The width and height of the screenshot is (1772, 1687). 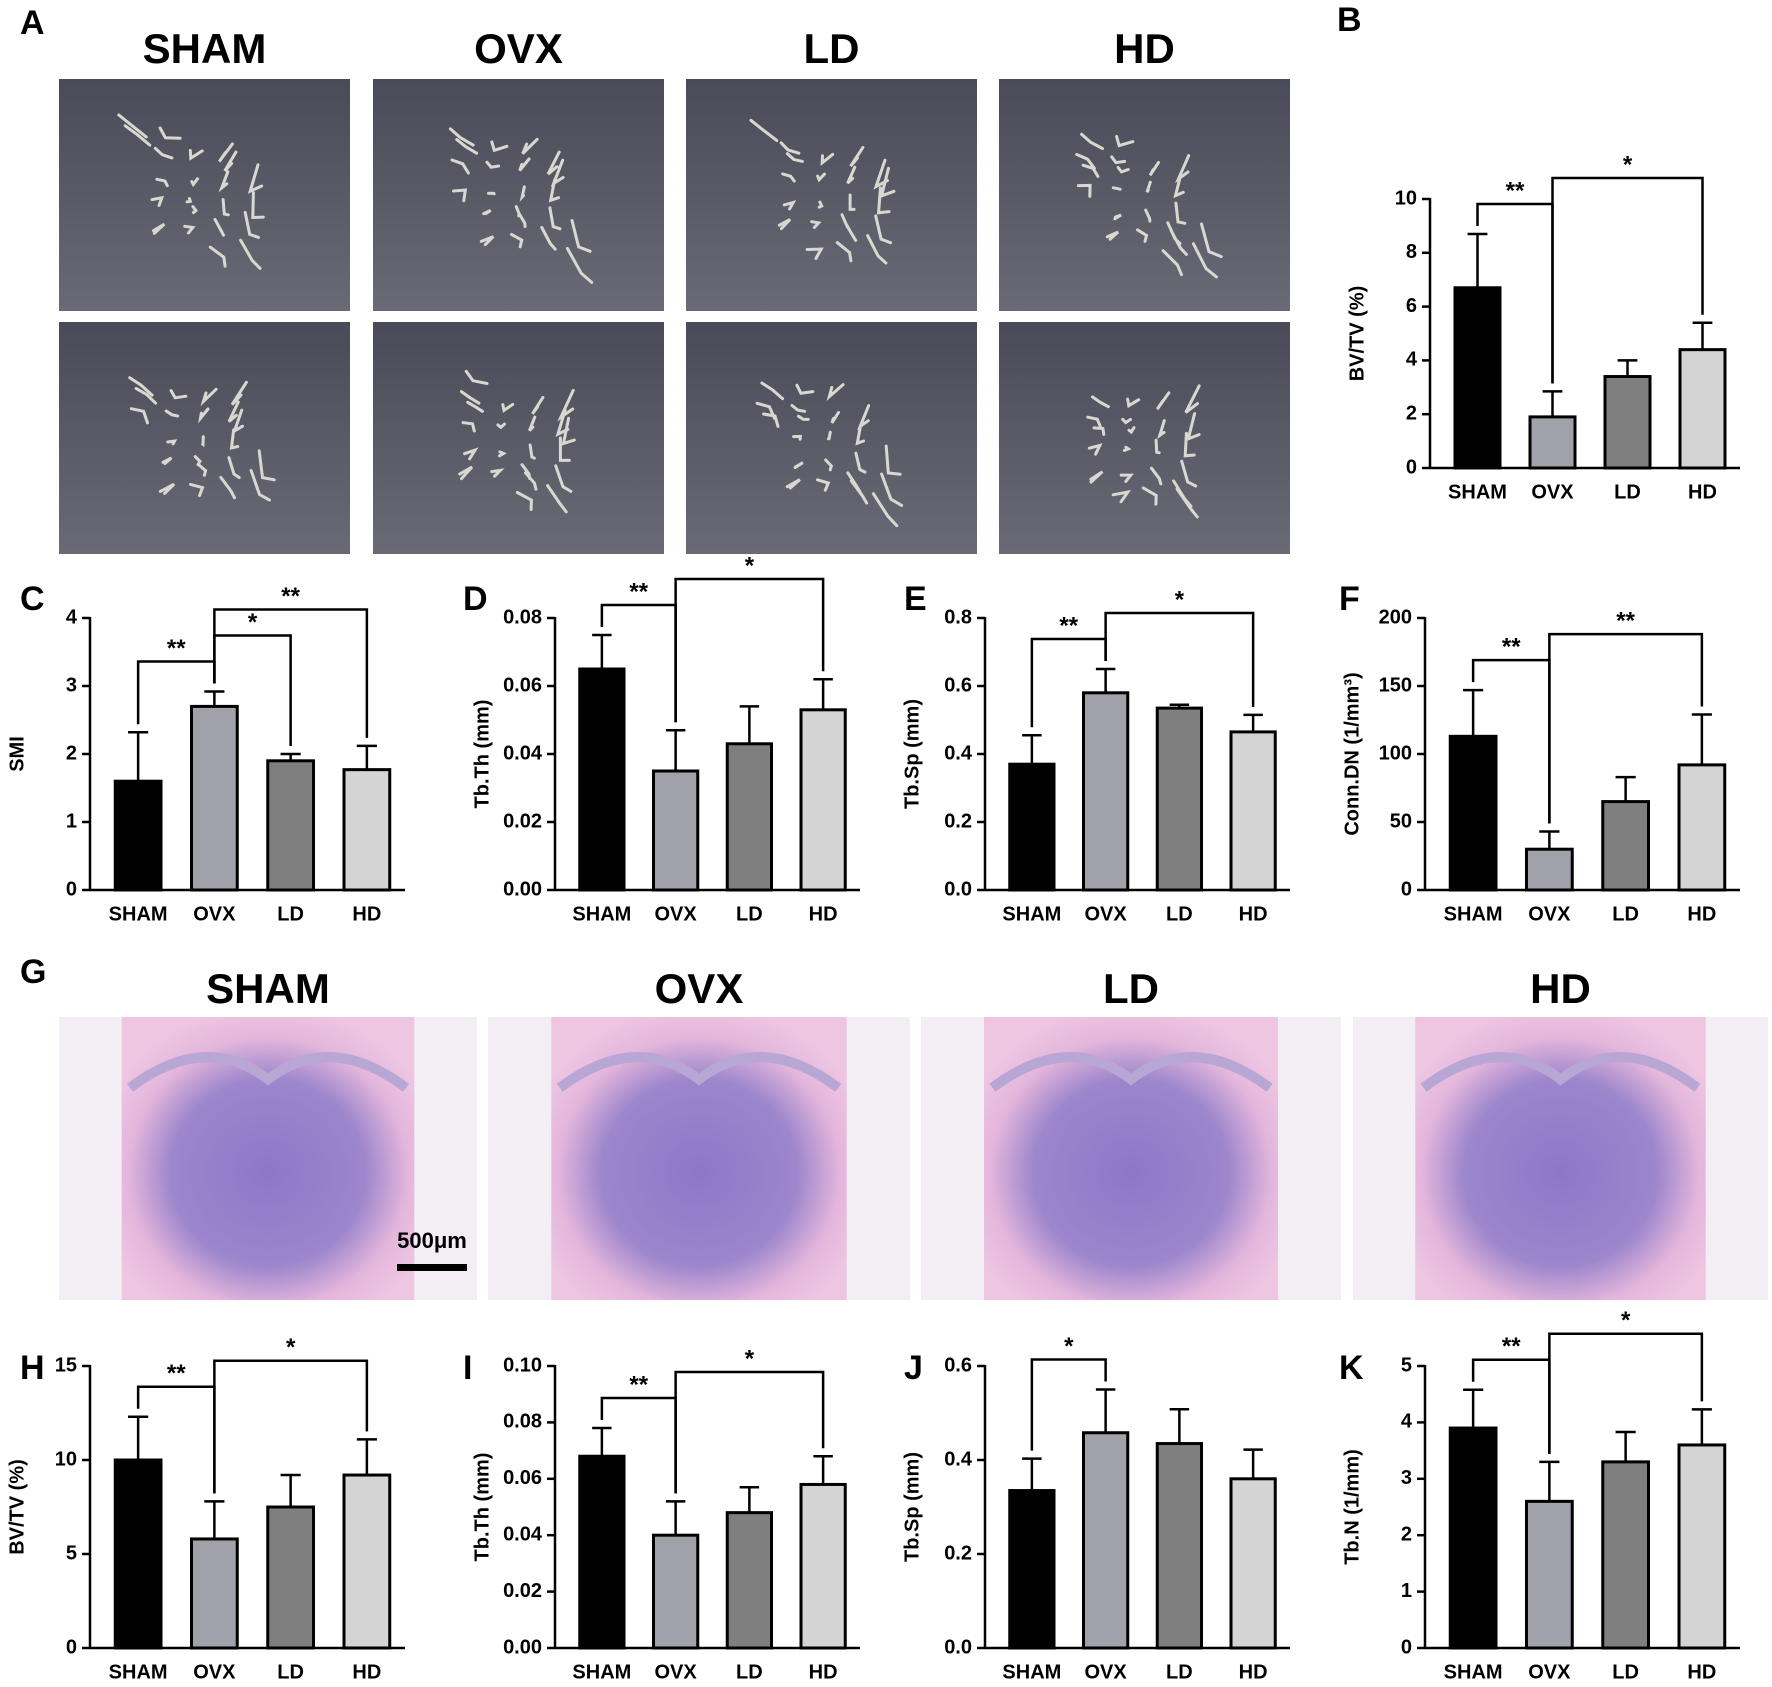 What do you see at coordinates (958, 1647) in the screenshot?
I see `y-tick-label: 0.0` at bounding box center [958, 1647].